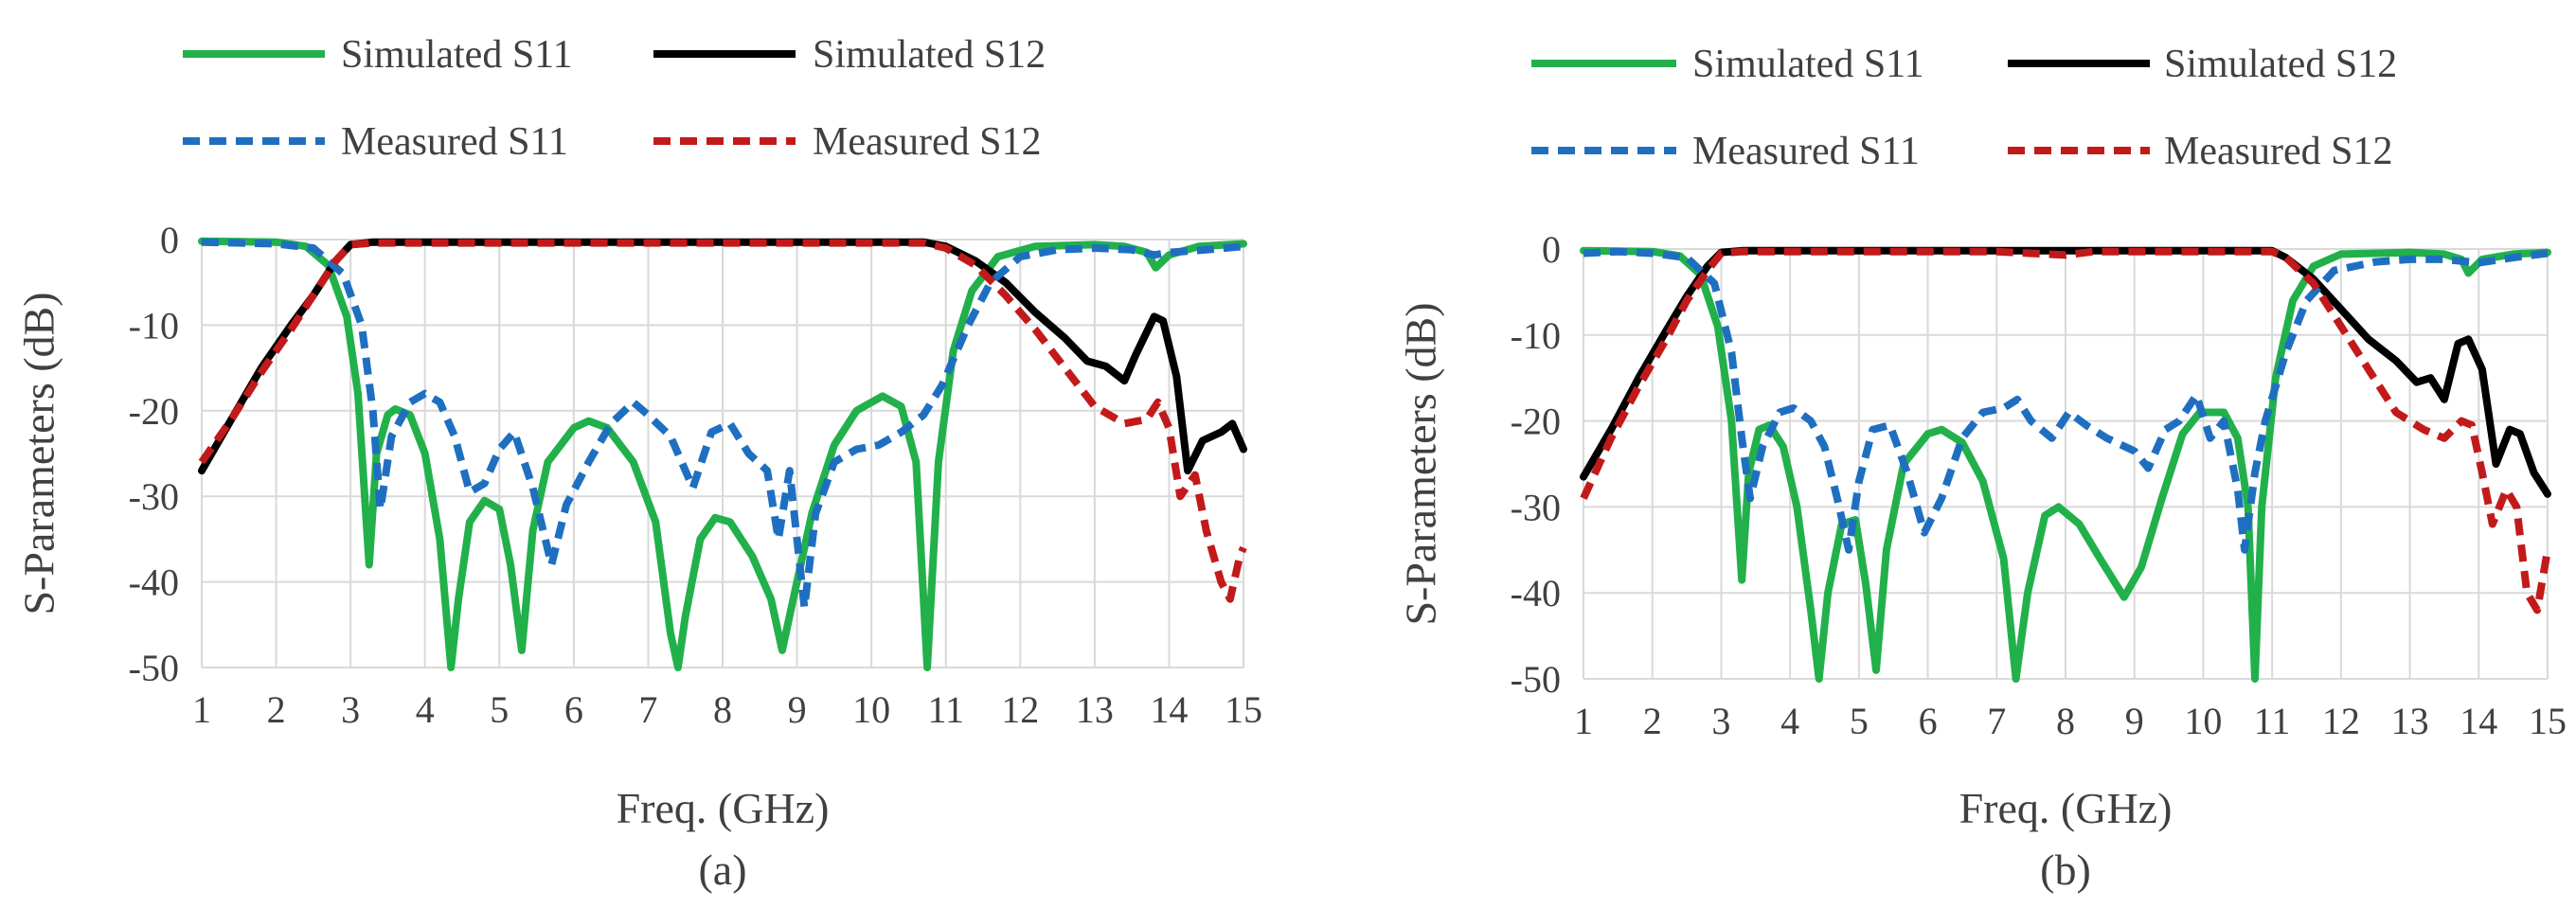  What do you see at coordinates (2065, 870) in the screenshot?
I see `panel-label: (b)` at bounding box center [2065, 870].